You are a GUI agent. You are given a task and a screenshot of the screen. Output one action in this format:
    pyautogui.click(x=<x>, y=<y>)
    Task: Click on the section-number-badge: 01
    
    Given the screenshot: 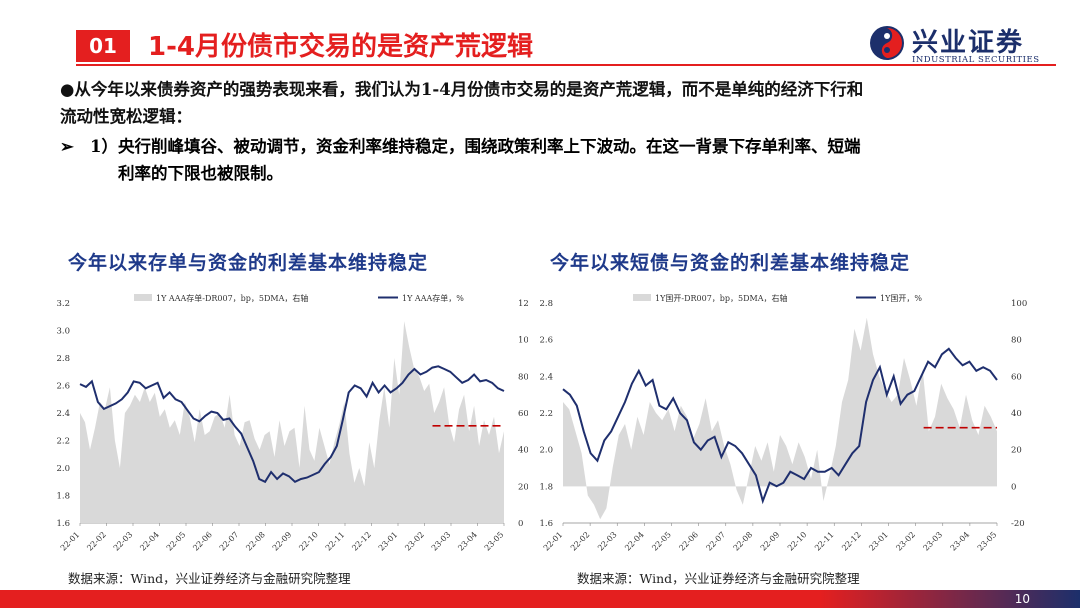 What is the action you would take?
    pyautogui.click(x=103, y=46)
    